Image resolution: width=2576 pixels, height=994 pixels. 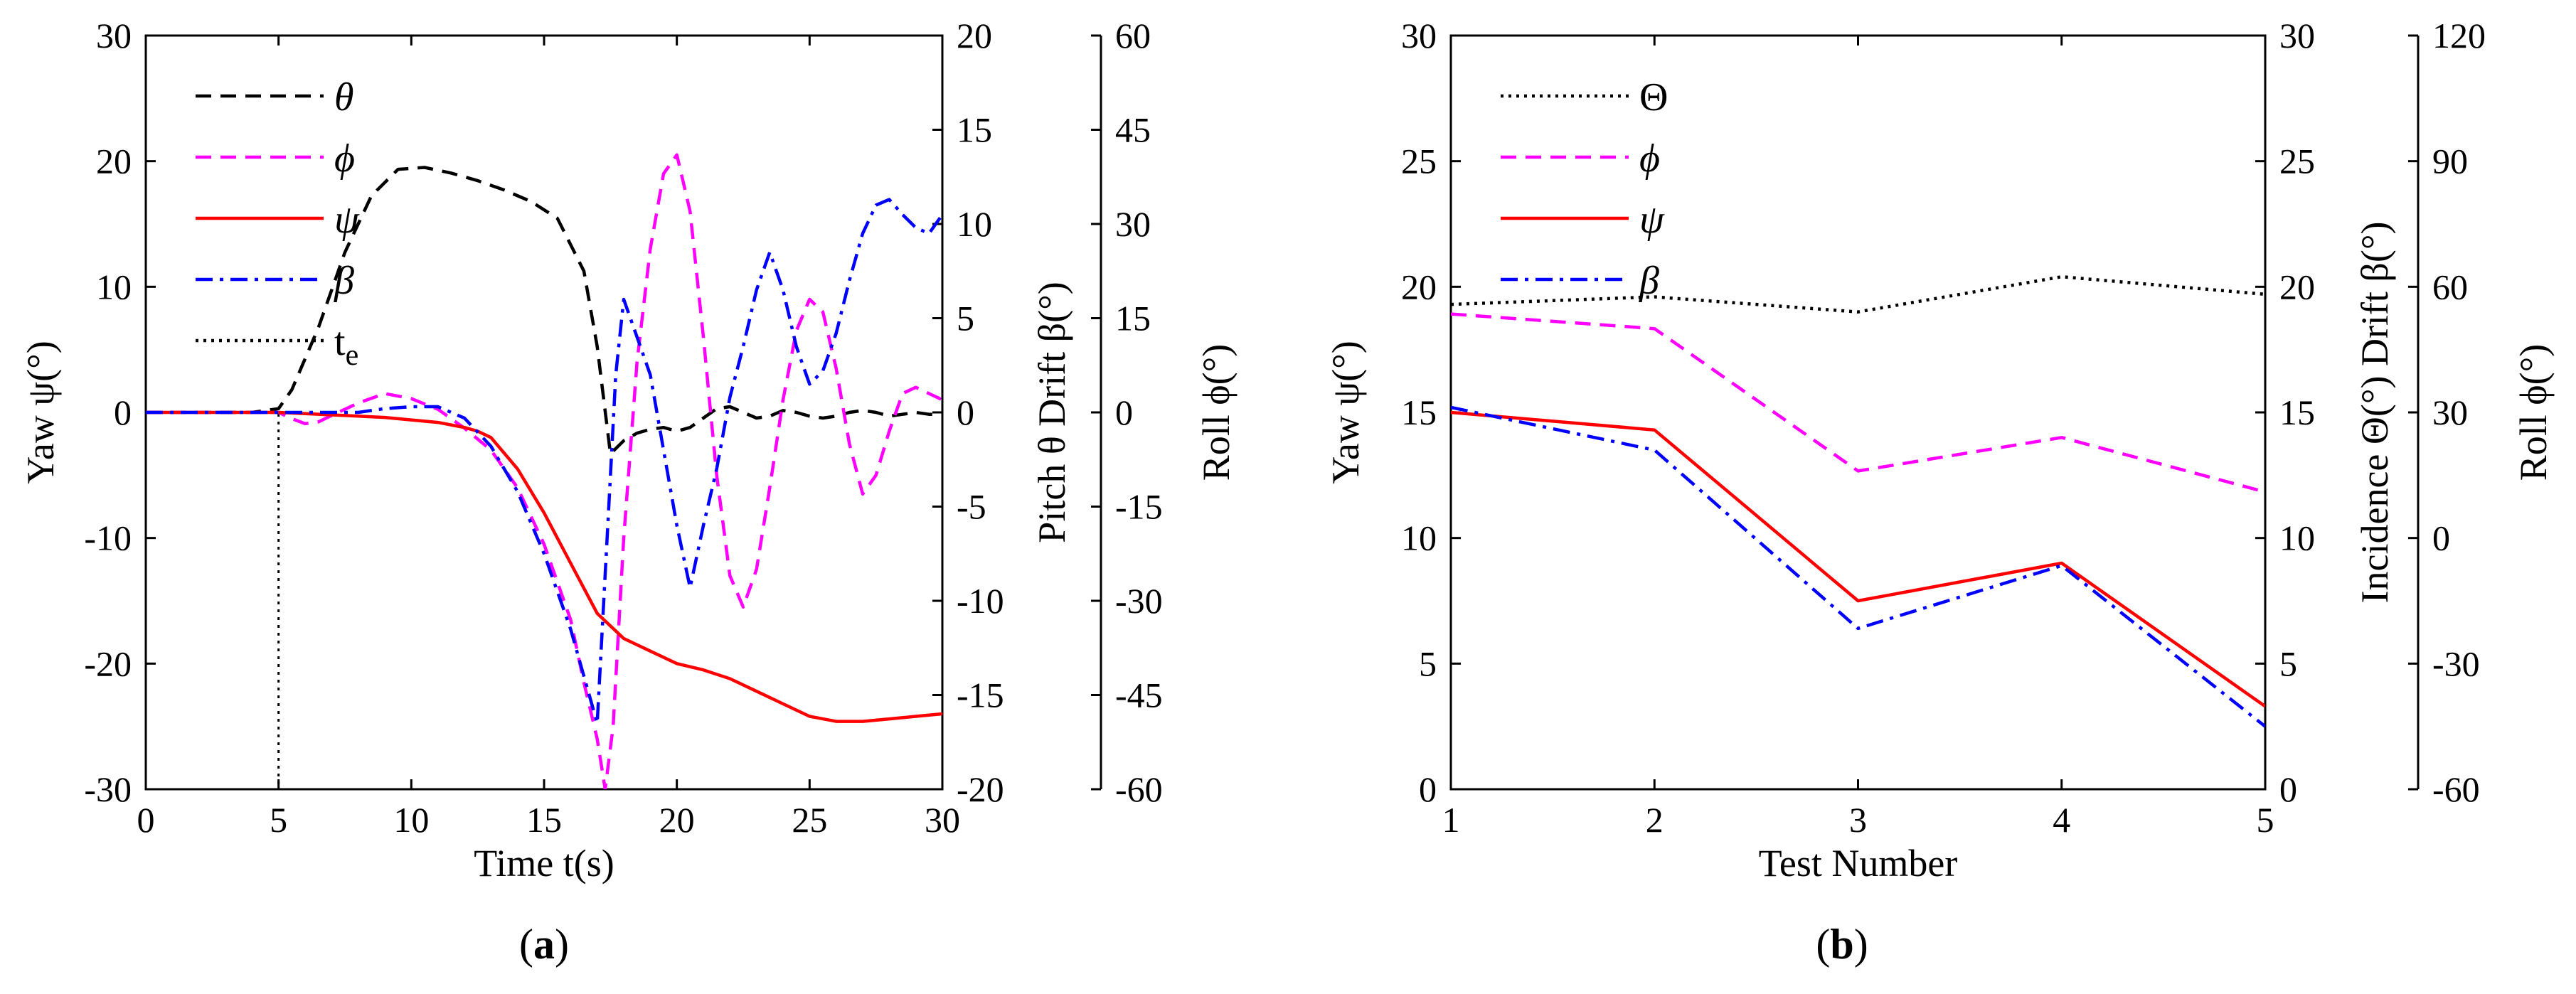 What do you see at coordinates (1653, 97) in the screenshot?
I see `legend-label: Θ` at bounding box center [1653, 97].